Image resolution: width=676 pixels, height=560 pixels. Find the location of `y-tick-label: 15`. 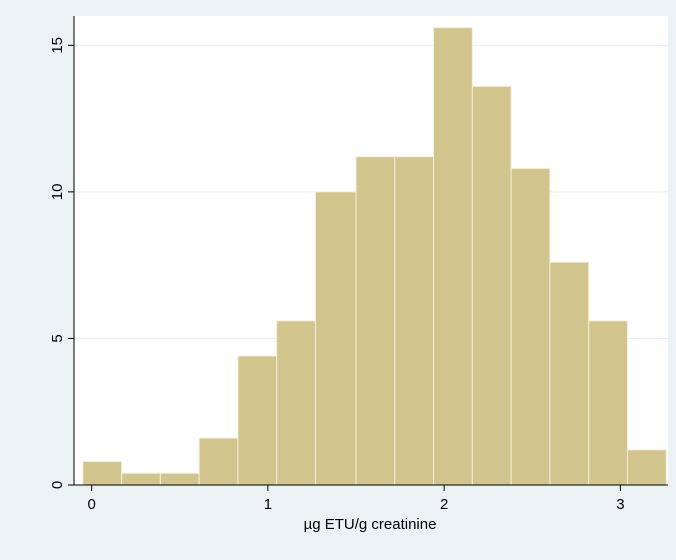

y-tick-label: 15 is located at coordinates (57, 45).